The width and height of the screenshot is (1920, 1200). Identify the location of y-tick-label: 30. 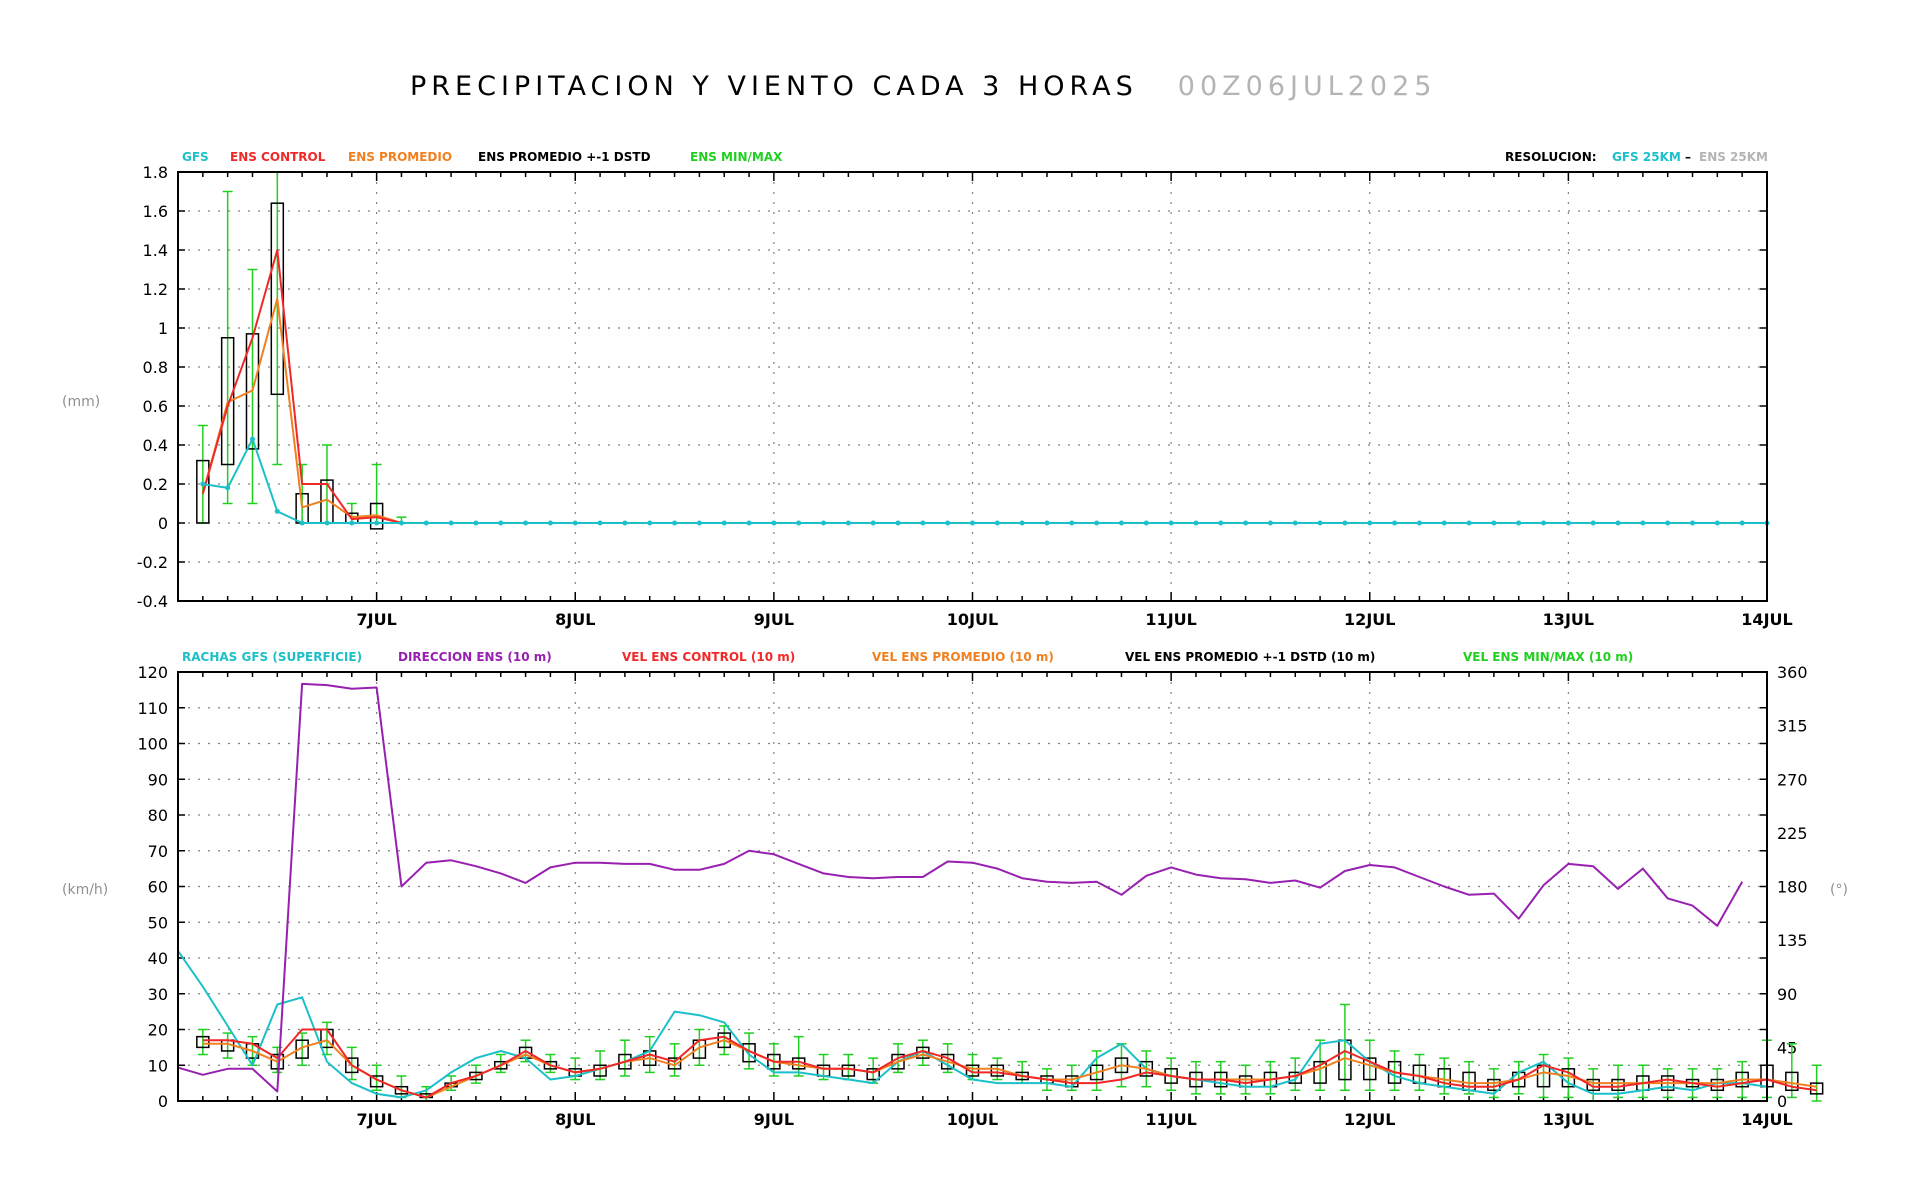
(158, 994).